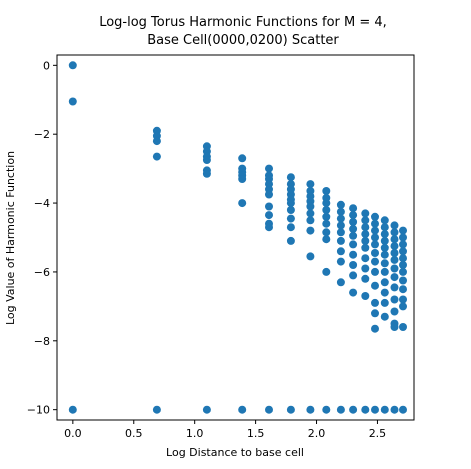  I want to click on x-tick-label: 0.5, so click(134, 433).